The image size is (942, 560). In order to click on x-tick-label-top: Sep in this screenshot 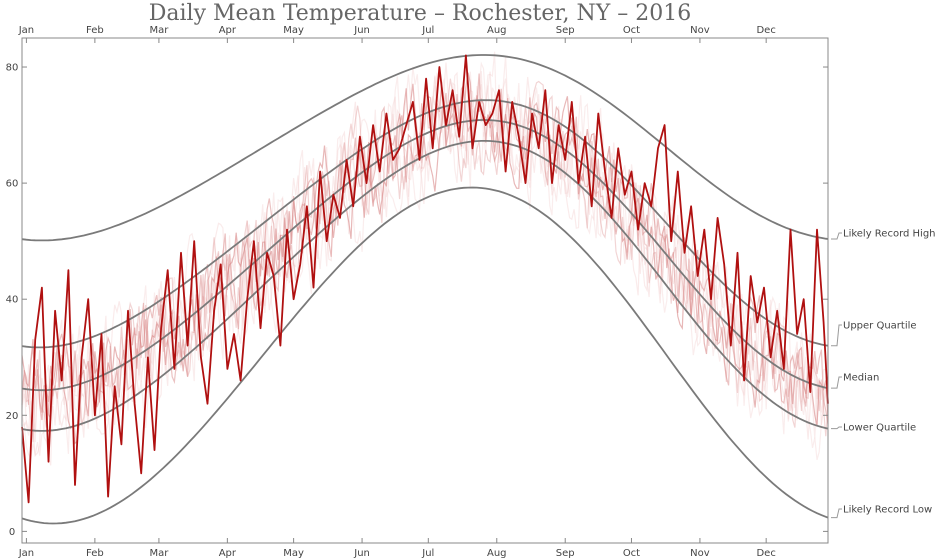, I will do `click(565, 30)`.